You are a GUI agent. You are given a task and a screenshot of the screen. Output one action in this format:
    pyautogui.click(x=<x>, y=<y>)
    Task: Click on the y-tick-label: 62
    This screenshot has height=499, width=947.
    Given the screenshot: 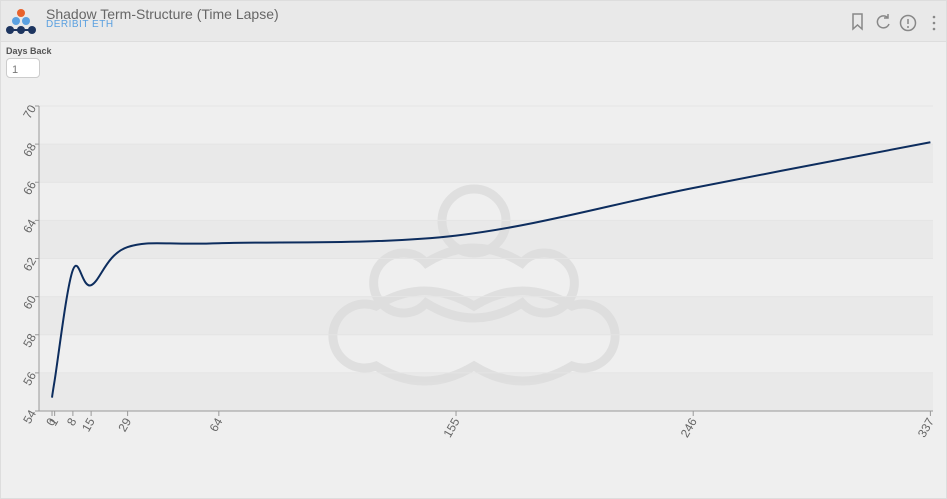 What is the action you would take?
    pyautogui.click(x=29, y=264)
    